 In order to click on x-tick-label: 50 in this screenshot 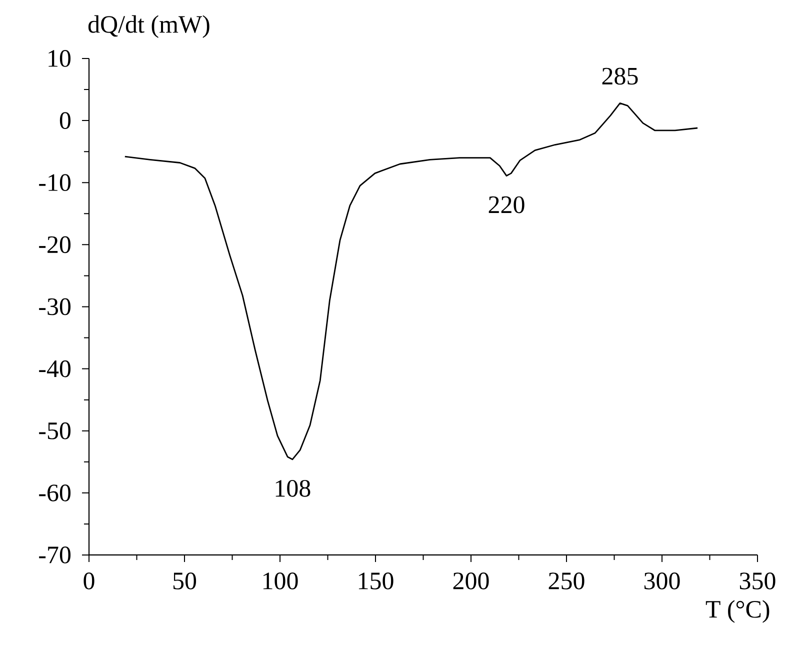, I will do `click(184, 581)`.